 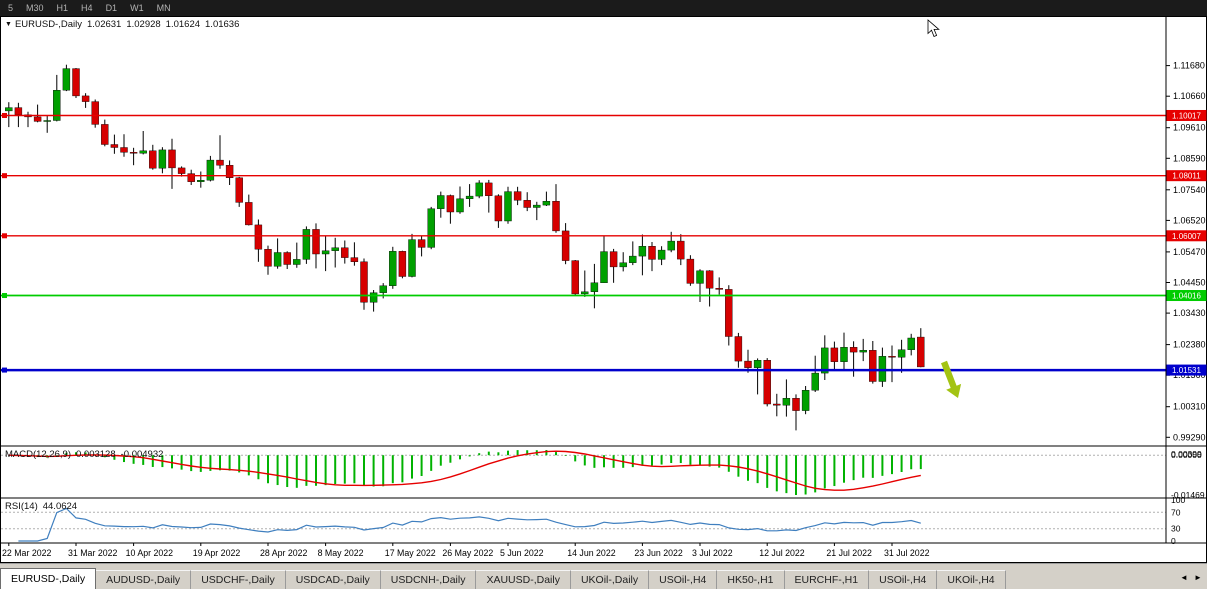 What do you see at coordinates (849, 553) in the screenshot?
I see `svg-text: 21 Jul 2022` at bounding box center [849, 553].